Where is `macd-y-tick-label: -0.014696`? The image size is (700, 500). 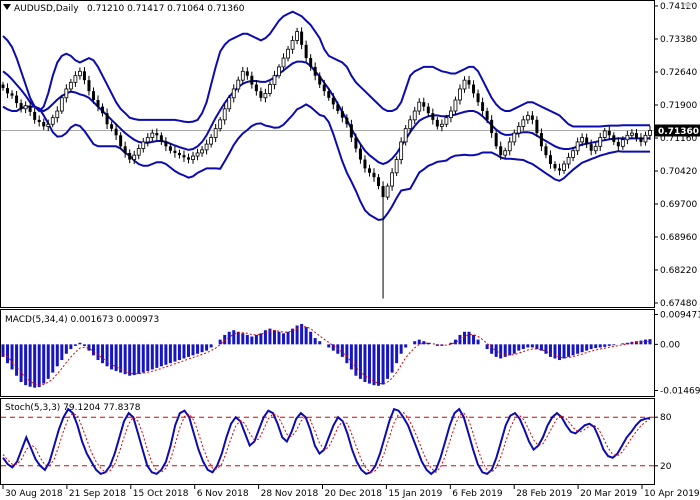
macd-y-tick-label: -0.014696 is located at coordinates (680, 391).